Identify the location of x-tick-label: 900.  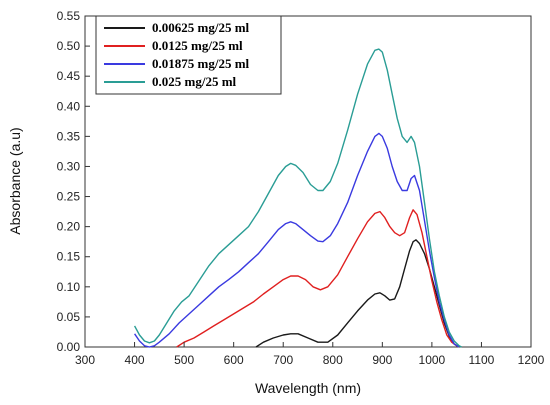
(382, 360).